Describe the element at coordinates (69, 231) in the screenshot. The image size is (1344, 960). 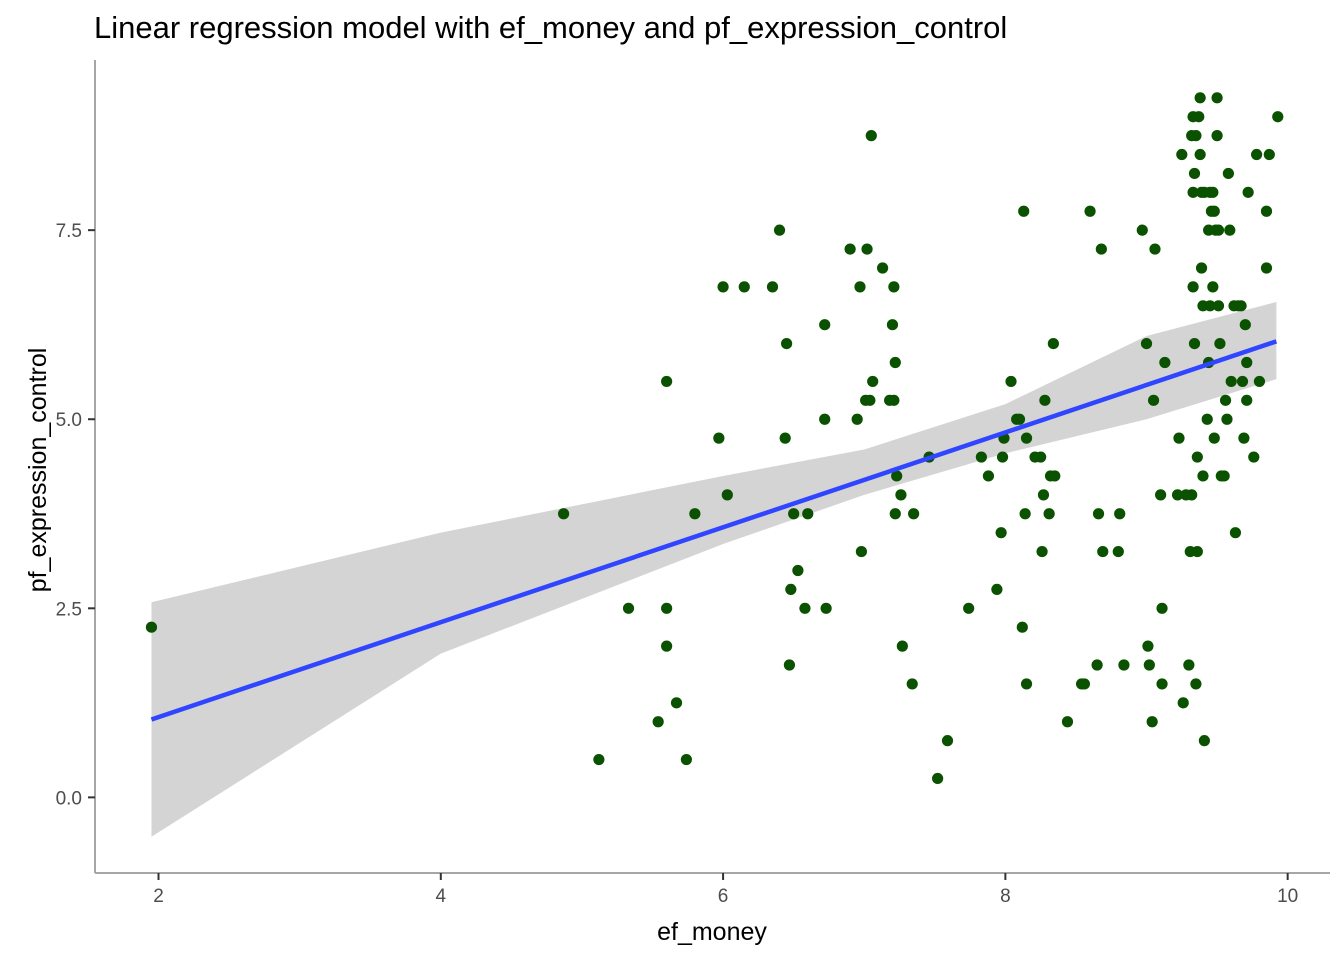
I see `y-tick-label-3: 7.5` at that location.